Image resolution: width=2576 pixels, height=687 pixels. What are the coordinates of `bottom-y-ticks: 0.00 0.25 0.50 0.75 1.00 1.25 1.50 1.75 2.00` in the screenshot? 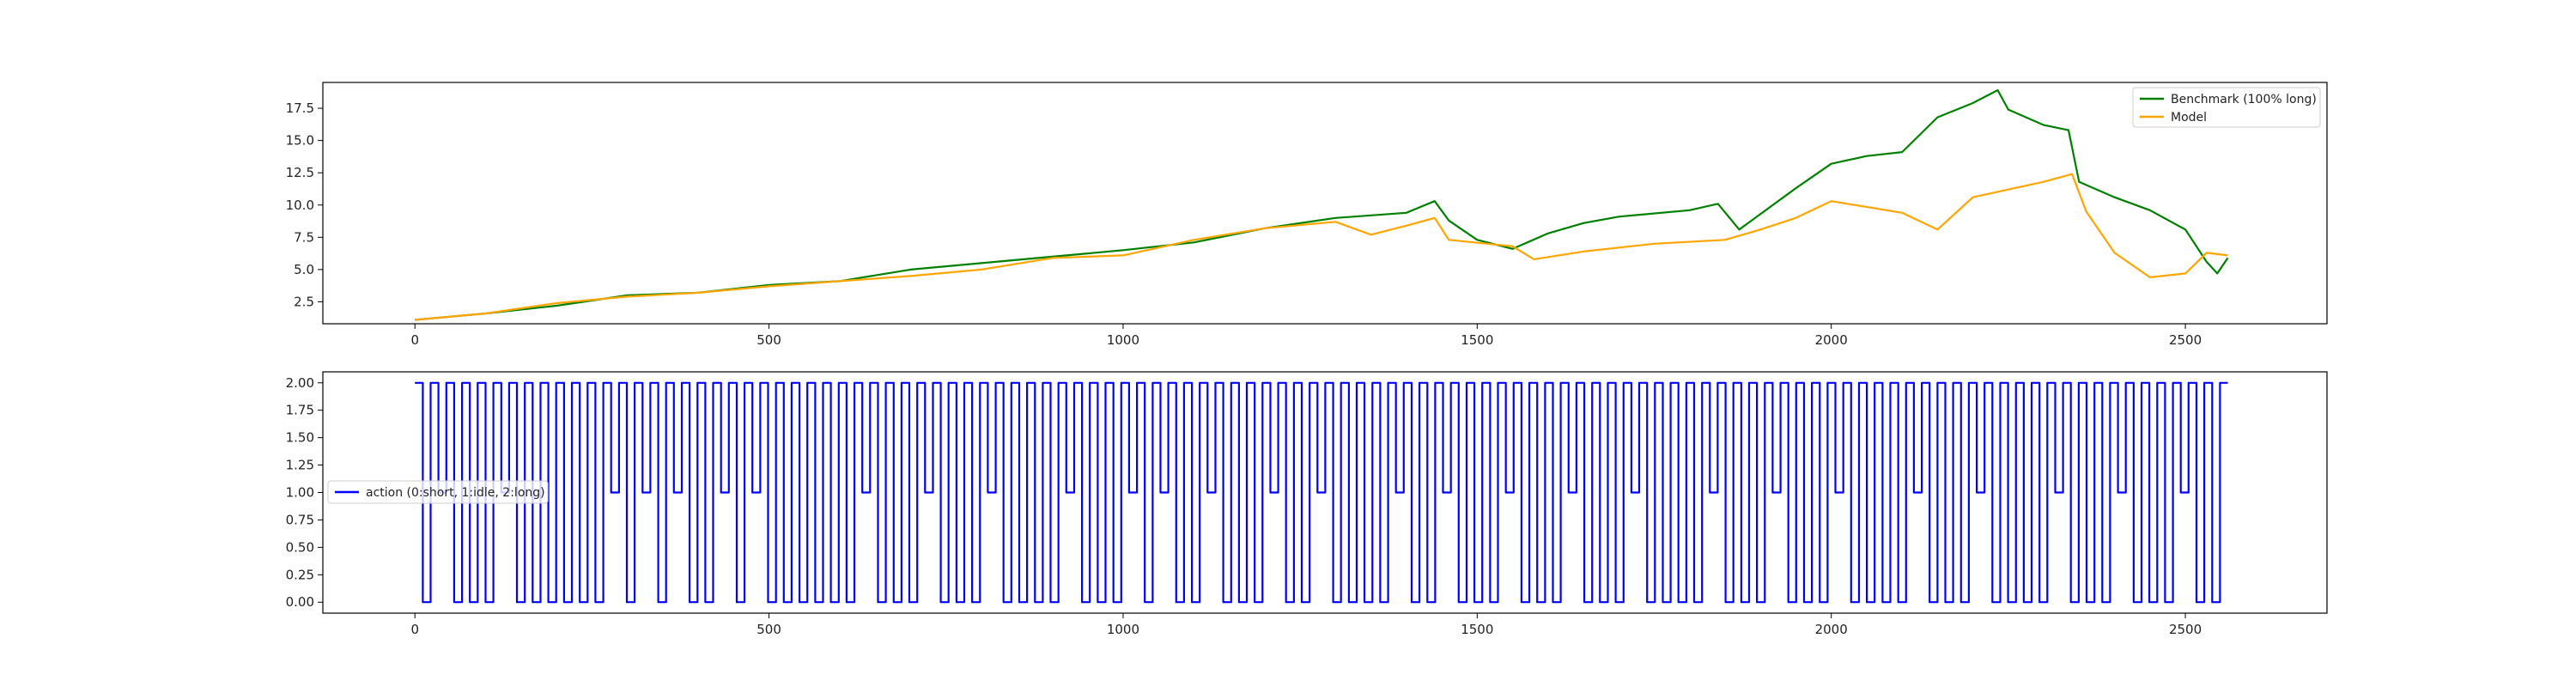 It's located at (304, 492).